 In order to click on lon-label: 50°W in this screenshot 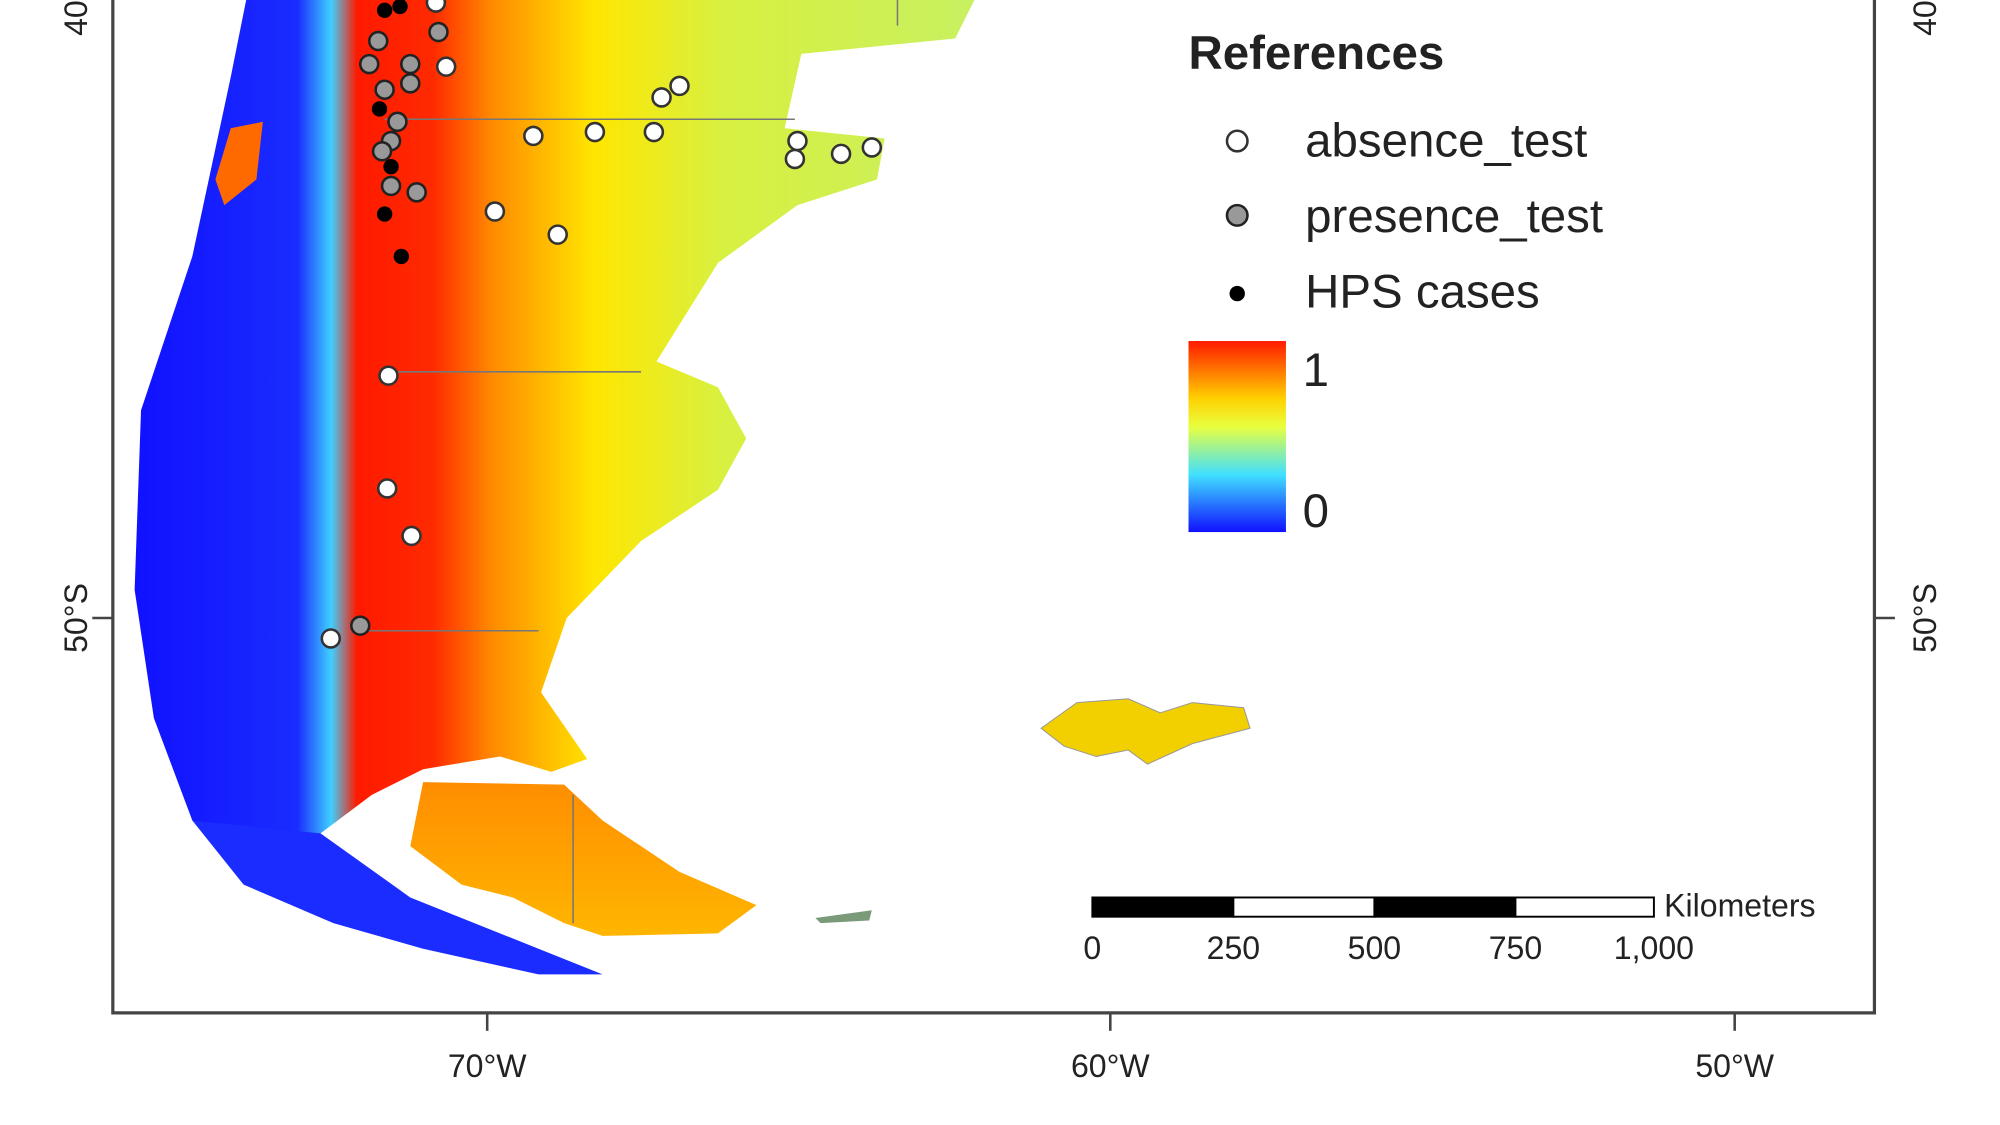, I will do `click(1734, 1066)`.